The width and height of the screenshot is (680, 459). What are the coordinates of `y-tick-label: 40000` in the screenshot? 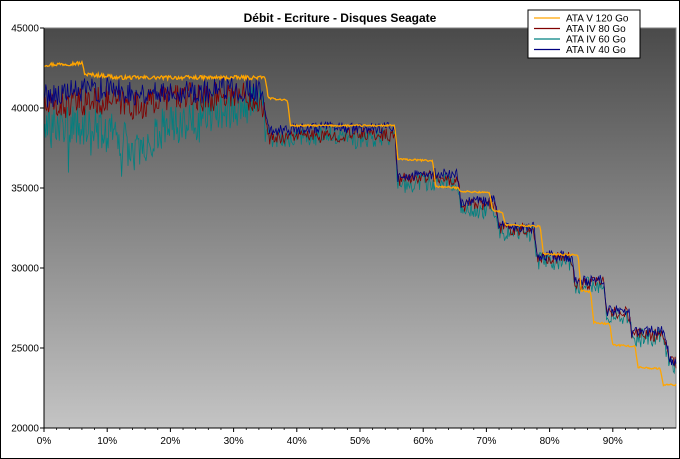 It's located at (25, 109).